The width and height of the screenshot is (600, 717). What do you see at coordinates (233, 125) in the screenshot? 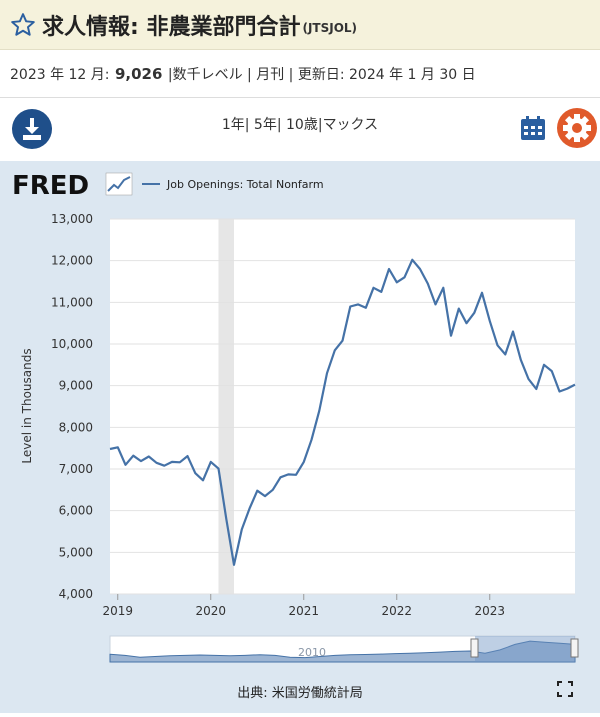
I see `range-1y: 1年` at bounding box center [233, 125].